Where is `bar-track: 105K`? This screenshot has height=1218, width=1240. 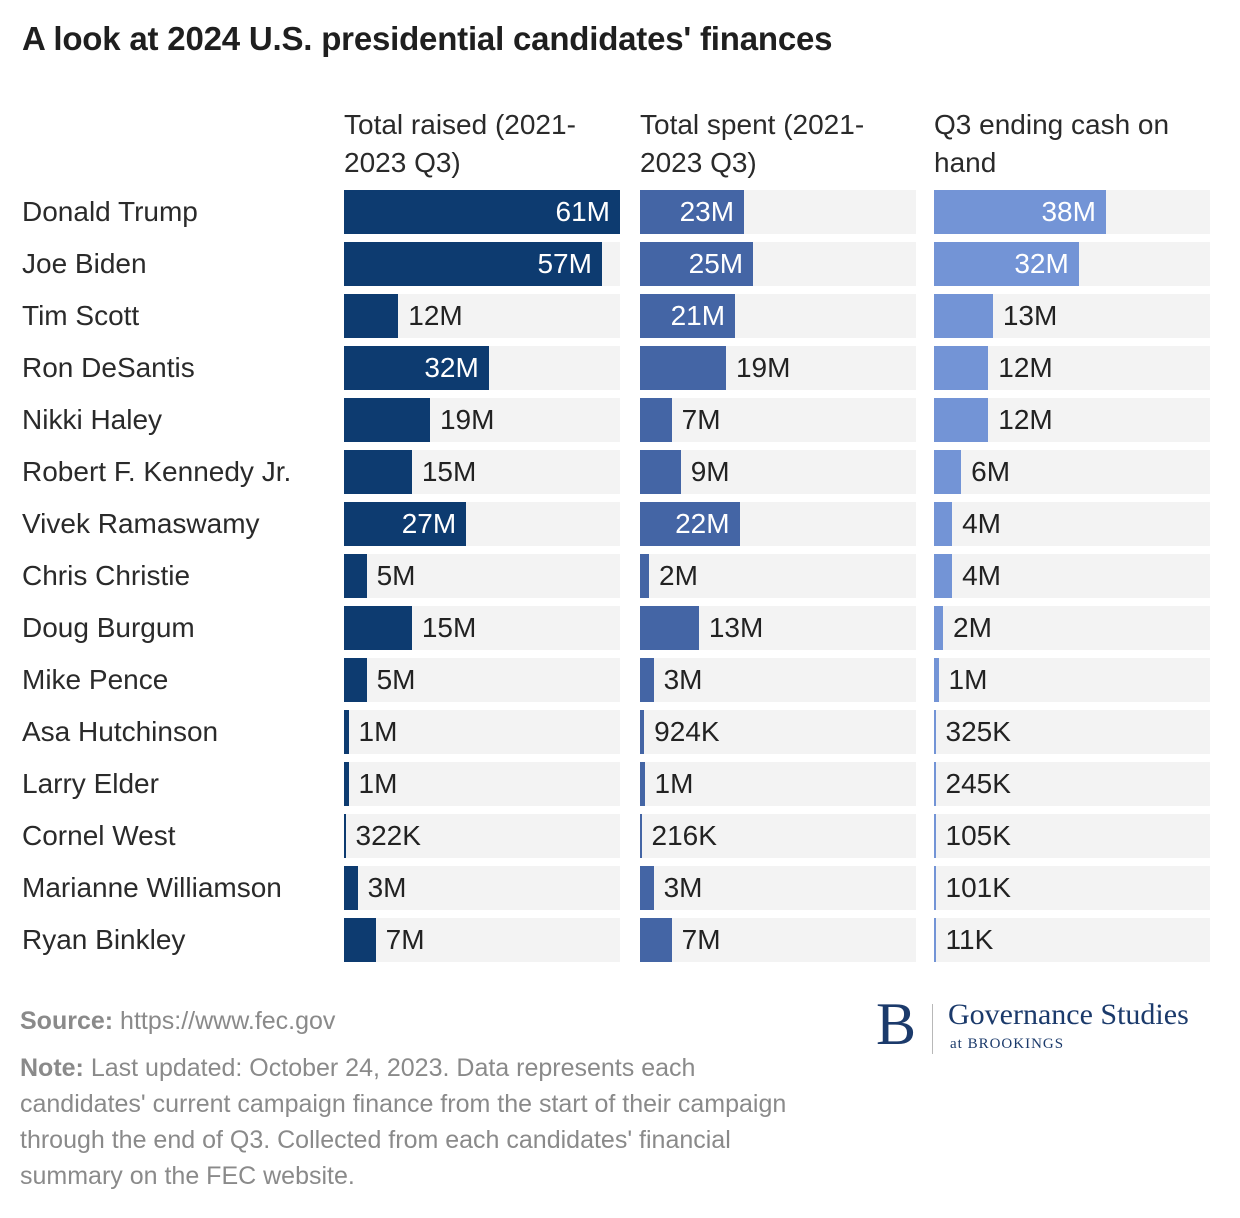
bar-track: 105K is located at coordinates (1072, 836).